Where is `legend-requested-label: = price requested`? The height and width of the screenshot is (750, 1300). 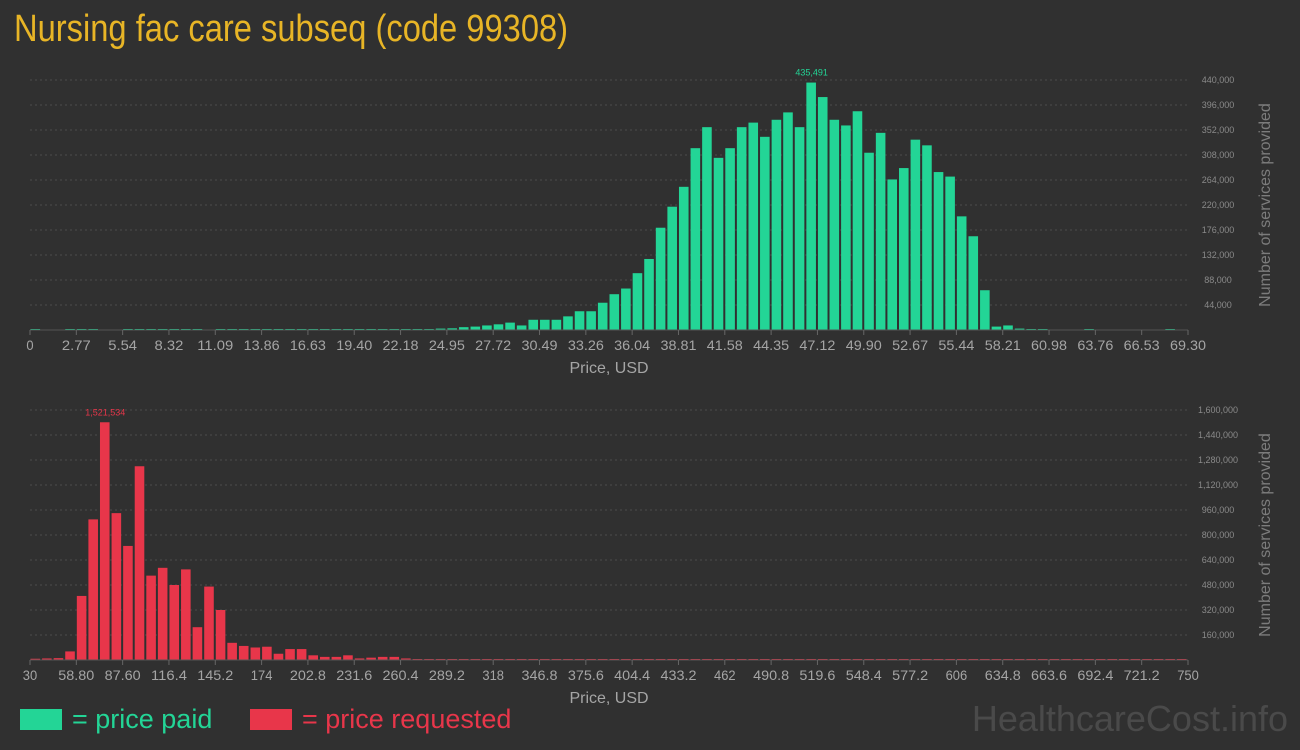 legend-requested-label: = price requested is located at coordinates (407, 719).